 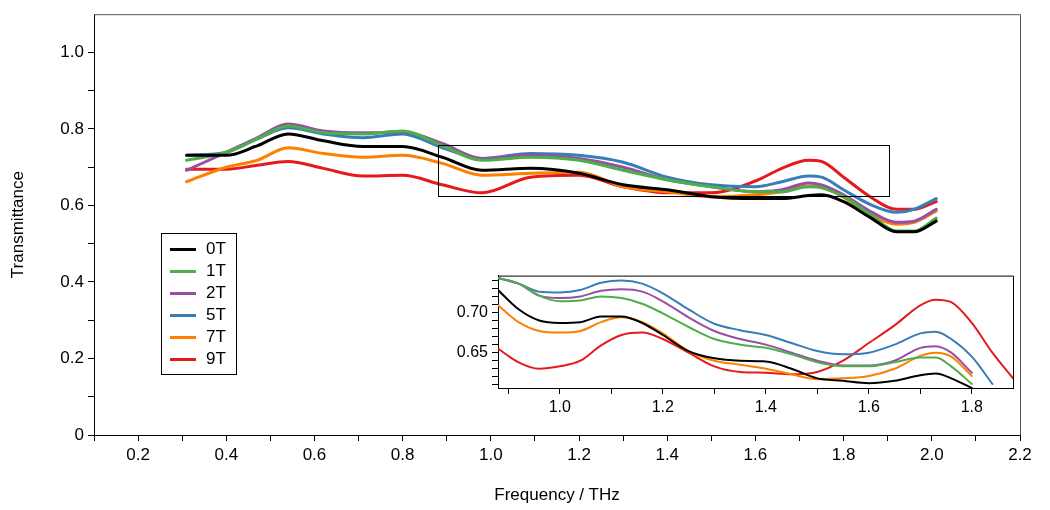 I want to click on legend-label: 7T, so click(x=216, y=337).